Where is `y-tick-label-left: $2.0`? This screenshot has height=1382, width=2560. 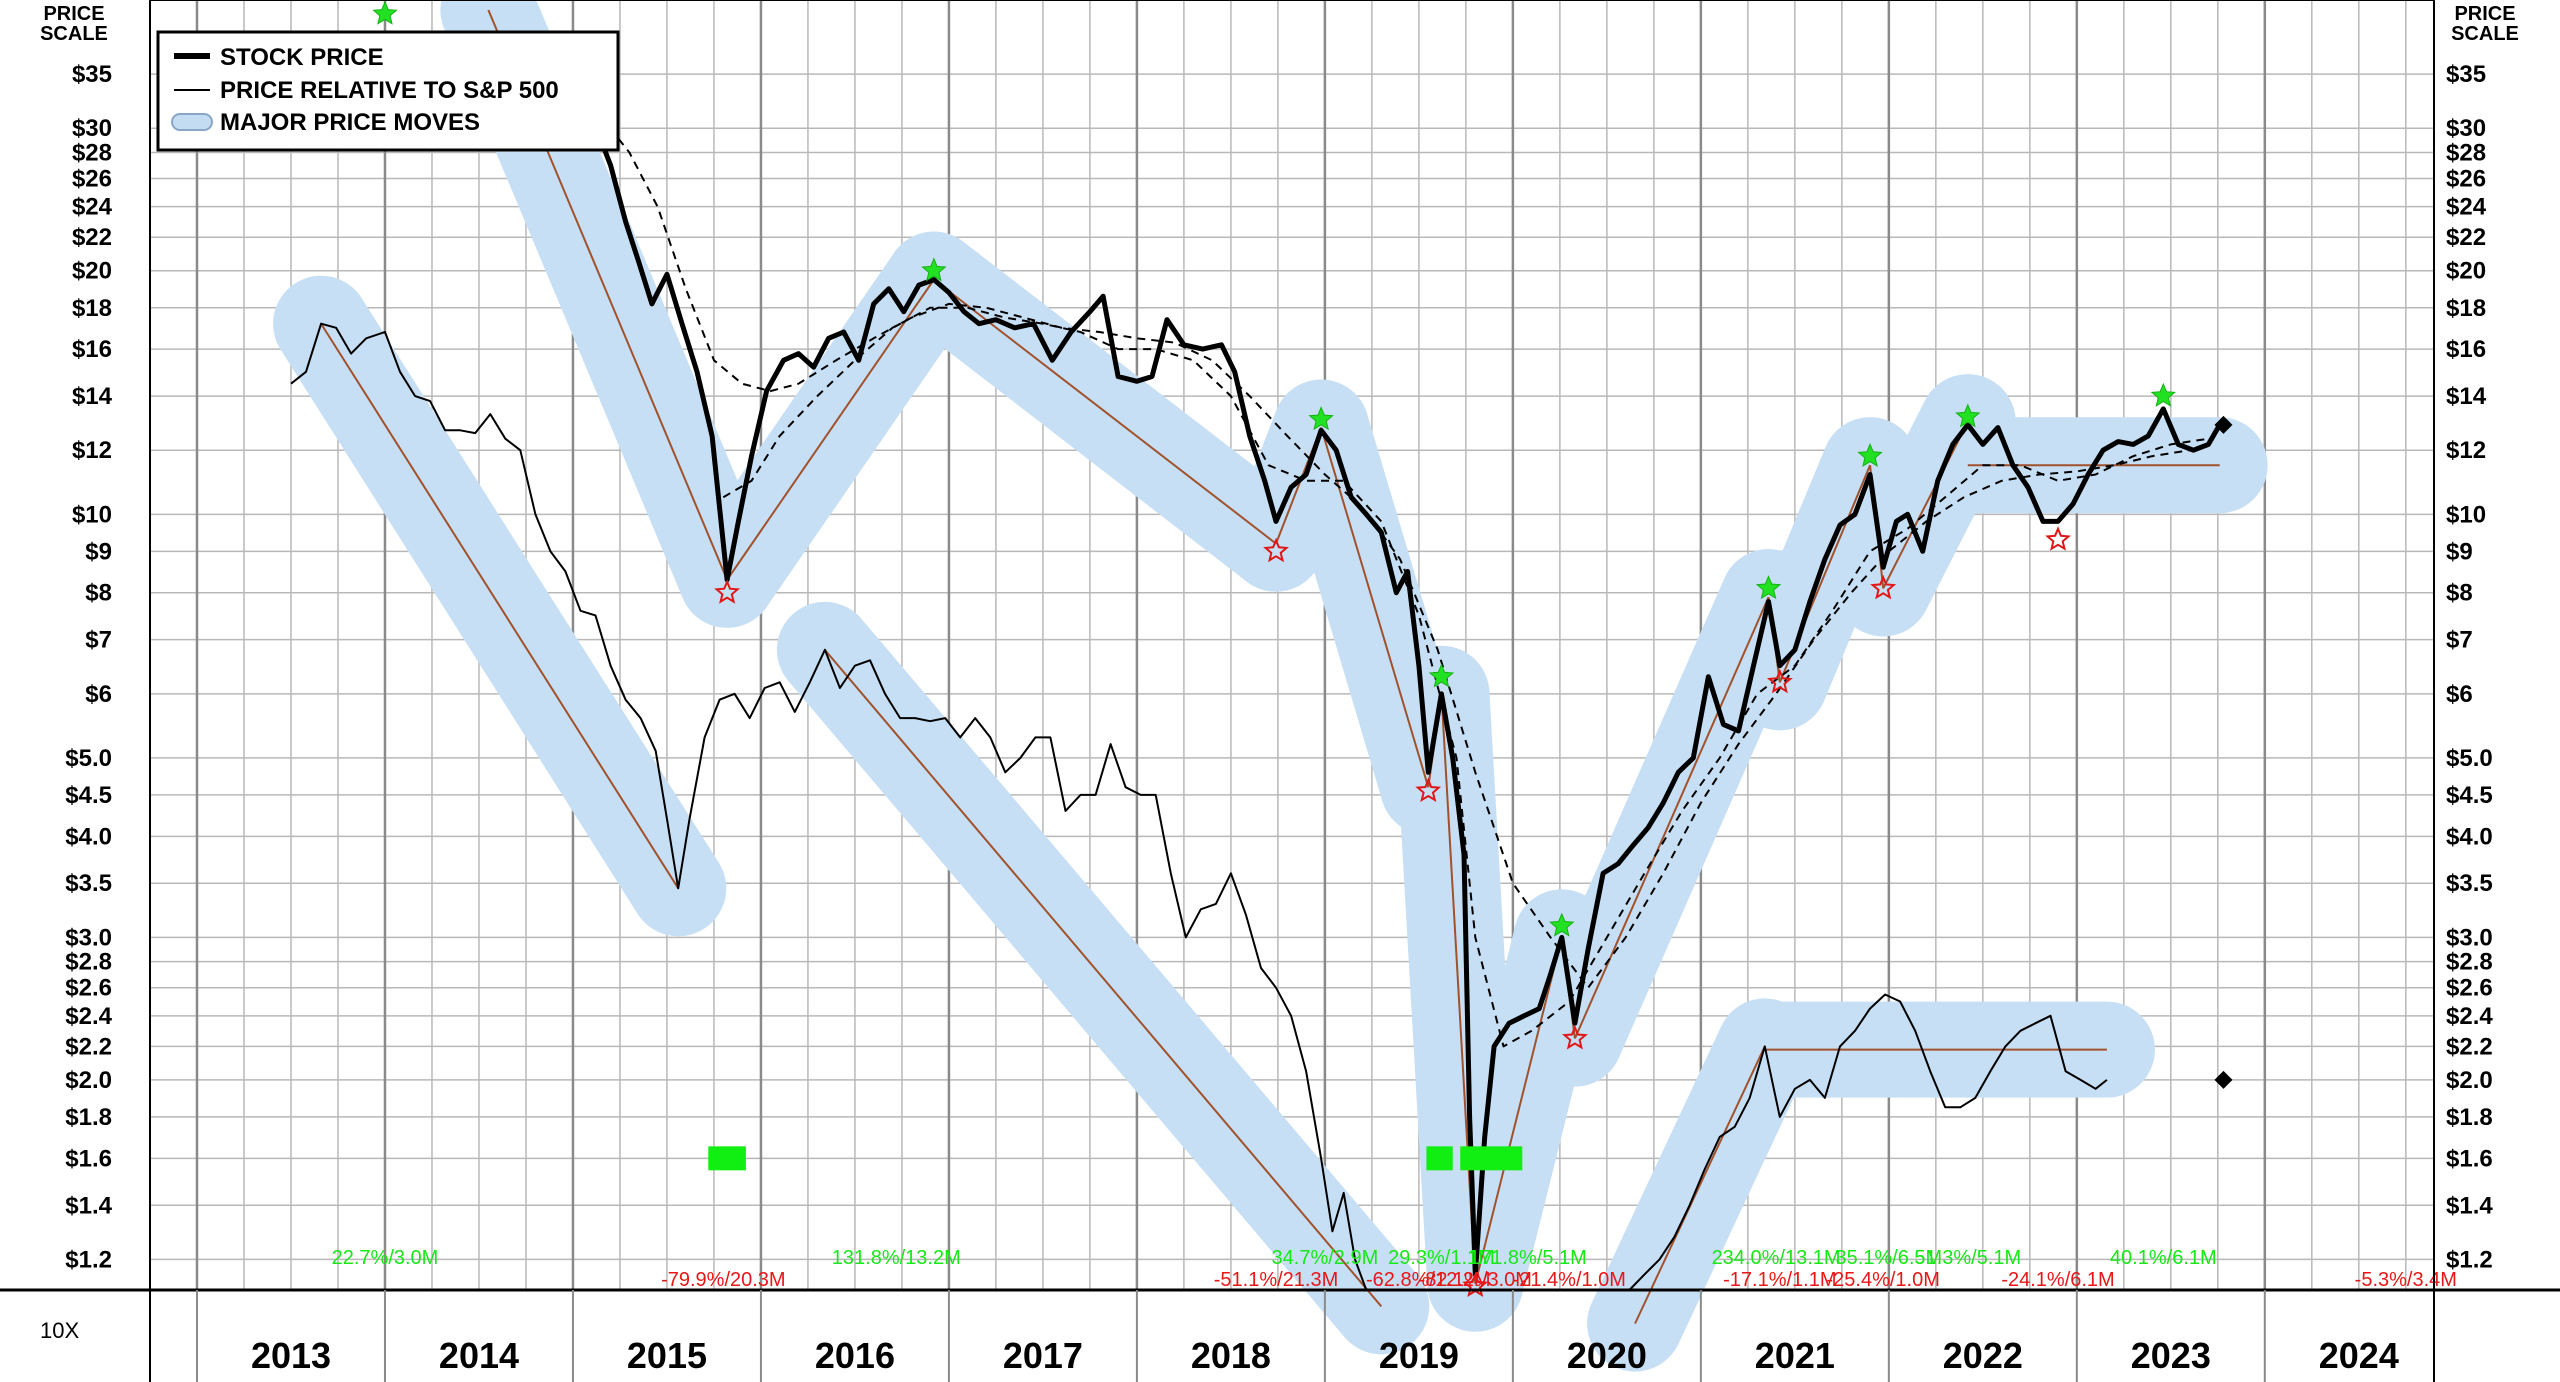
y-tick-label-left: $2.0 is located at coordinates (88, 1080).